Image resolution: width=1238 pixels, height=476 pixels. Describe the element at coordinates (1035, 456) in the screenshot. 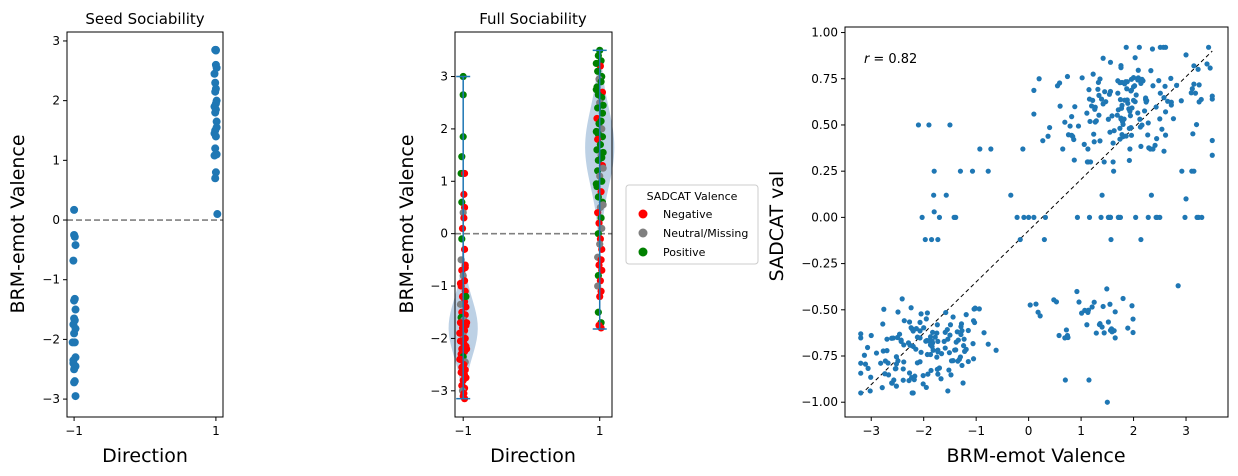

I see `x-axis-label: BRM-emot Valence` at that location.